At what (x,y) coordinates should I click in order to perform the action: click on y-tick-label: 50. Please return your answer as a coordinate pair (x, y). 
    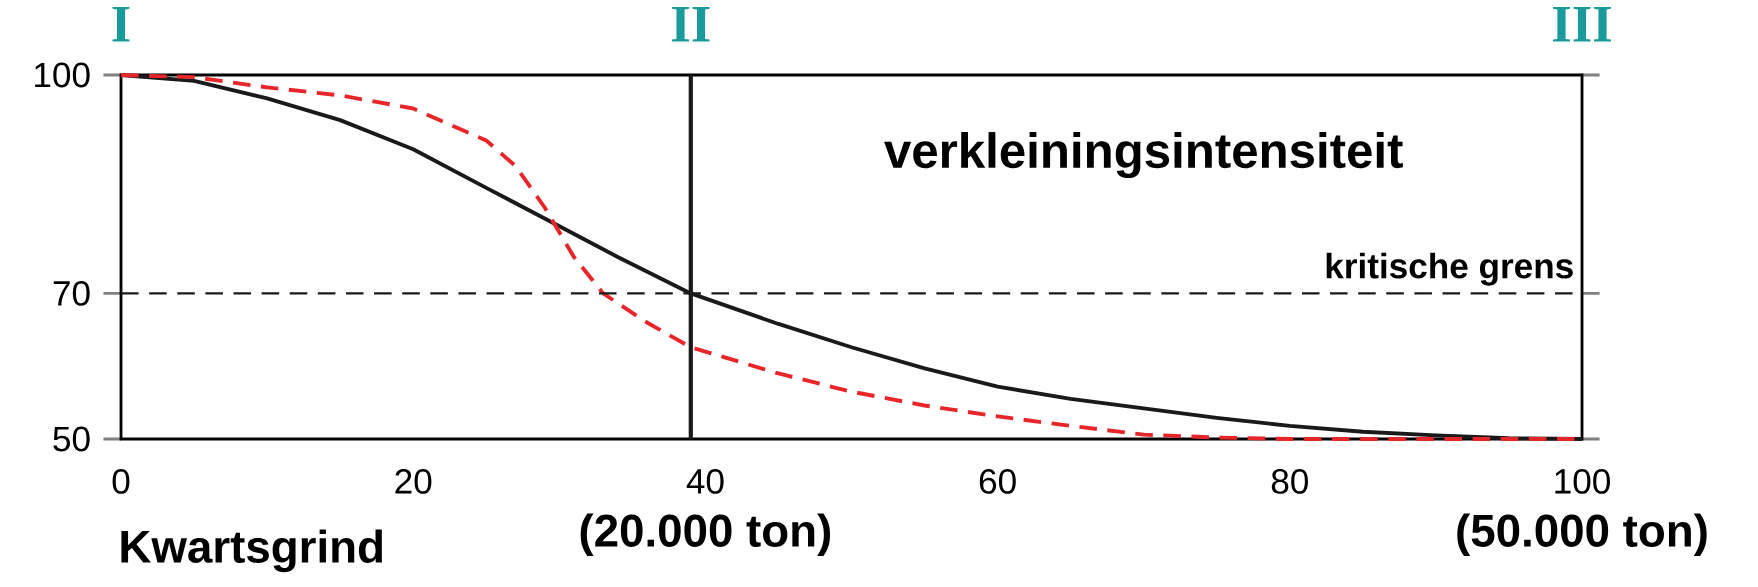
    Looking at the image, I should click on (71, 439).